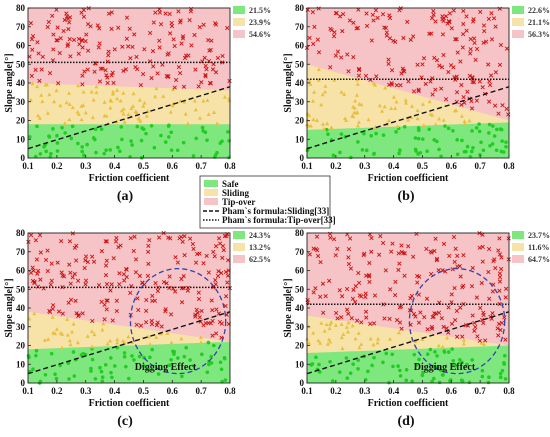  I want to click on panel-caption: (c), so click(125, 421).